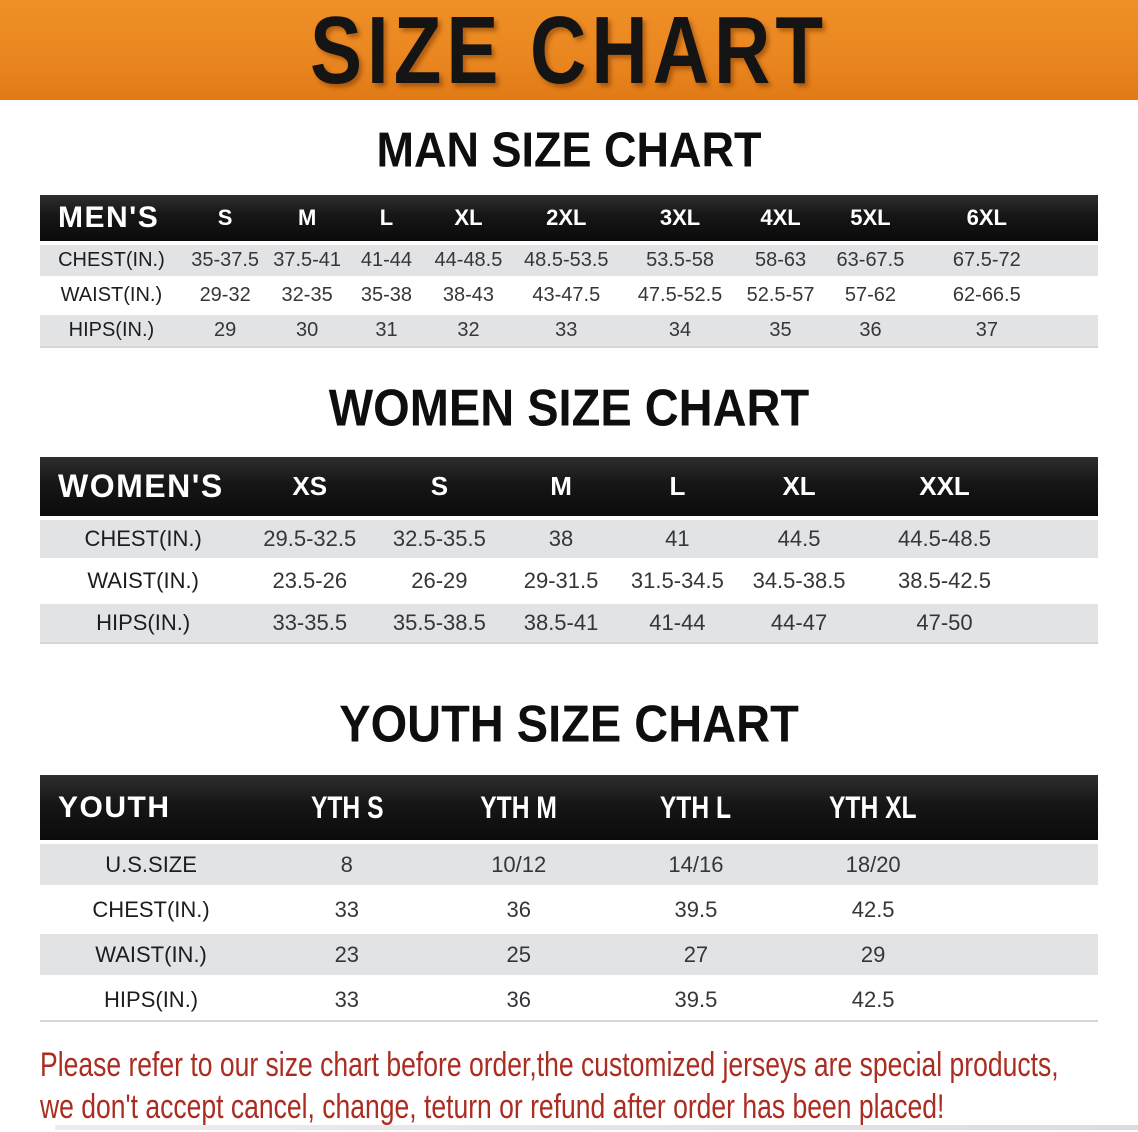 The width and height of the screenshot is (1138, 1132). Describe the element at coordinates (386, 219) in the screenshot. I see `men-size-header: L` at that location.